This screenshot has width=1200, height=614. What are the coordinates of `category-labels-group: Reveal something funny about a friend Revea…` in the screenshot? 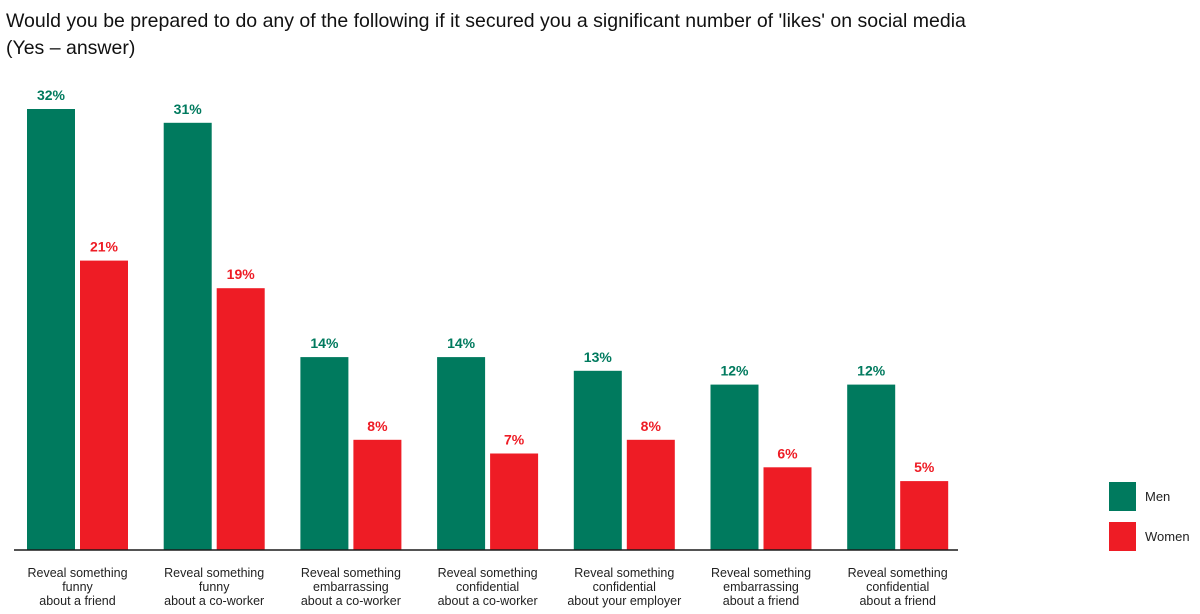 It's located at (487, 587).